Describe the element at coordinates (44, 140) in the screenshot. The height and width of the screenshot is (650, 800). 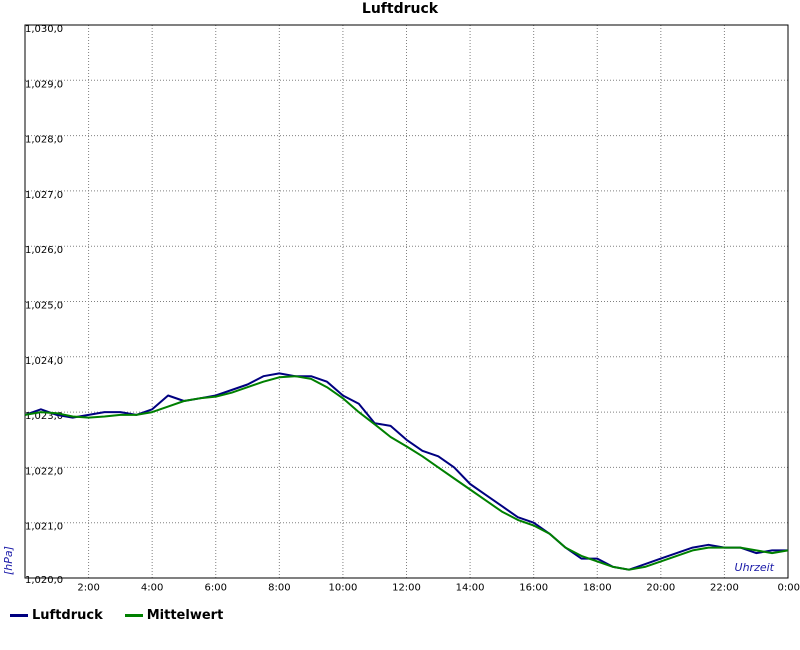
I see `y-tick-label: 1,028,0` at that location.